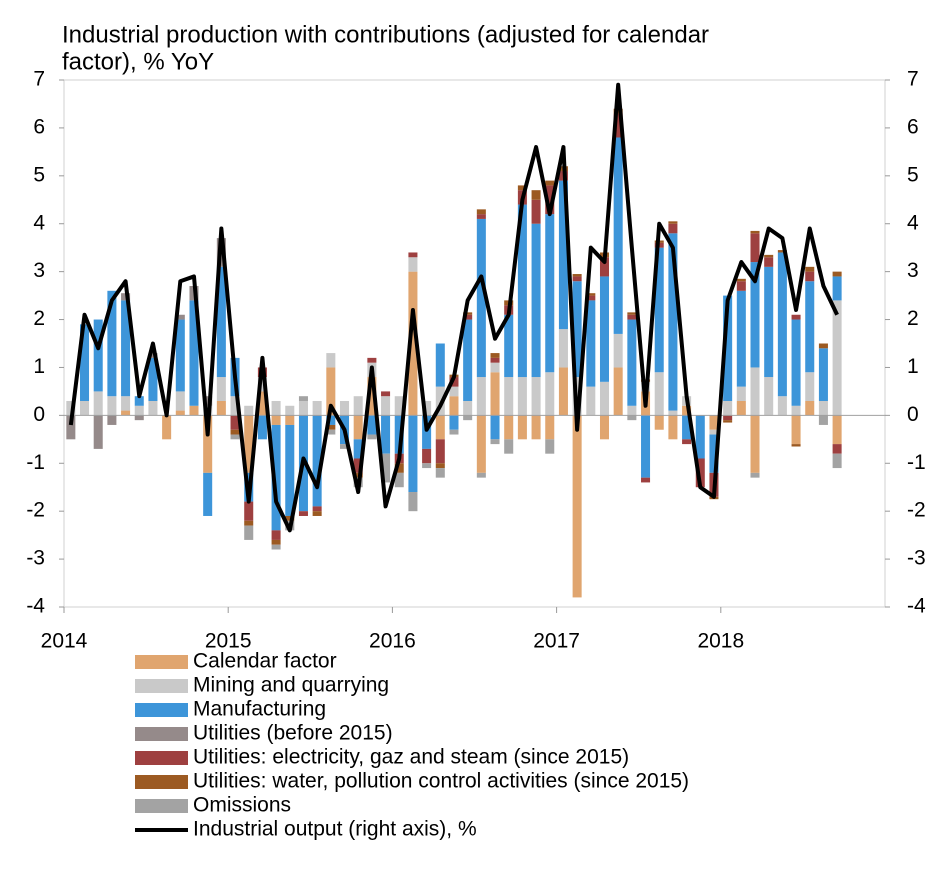  I want to click on y-tick-label: 7, so click(39, 79).